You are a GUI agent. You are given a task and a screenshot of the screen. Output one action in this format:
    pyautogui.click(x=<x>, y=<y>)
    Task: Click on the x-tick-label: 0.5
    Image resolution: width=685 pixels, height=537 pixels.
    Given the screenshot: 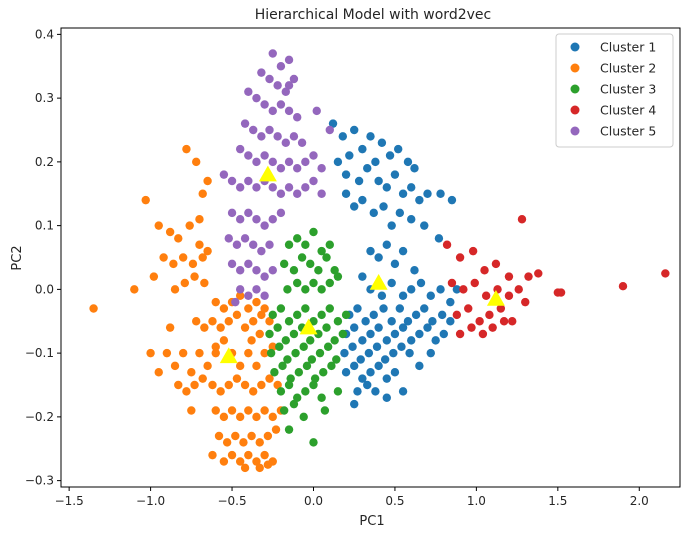 What is the action you would take?
    pyautogui.click(x=394, y=501)
    